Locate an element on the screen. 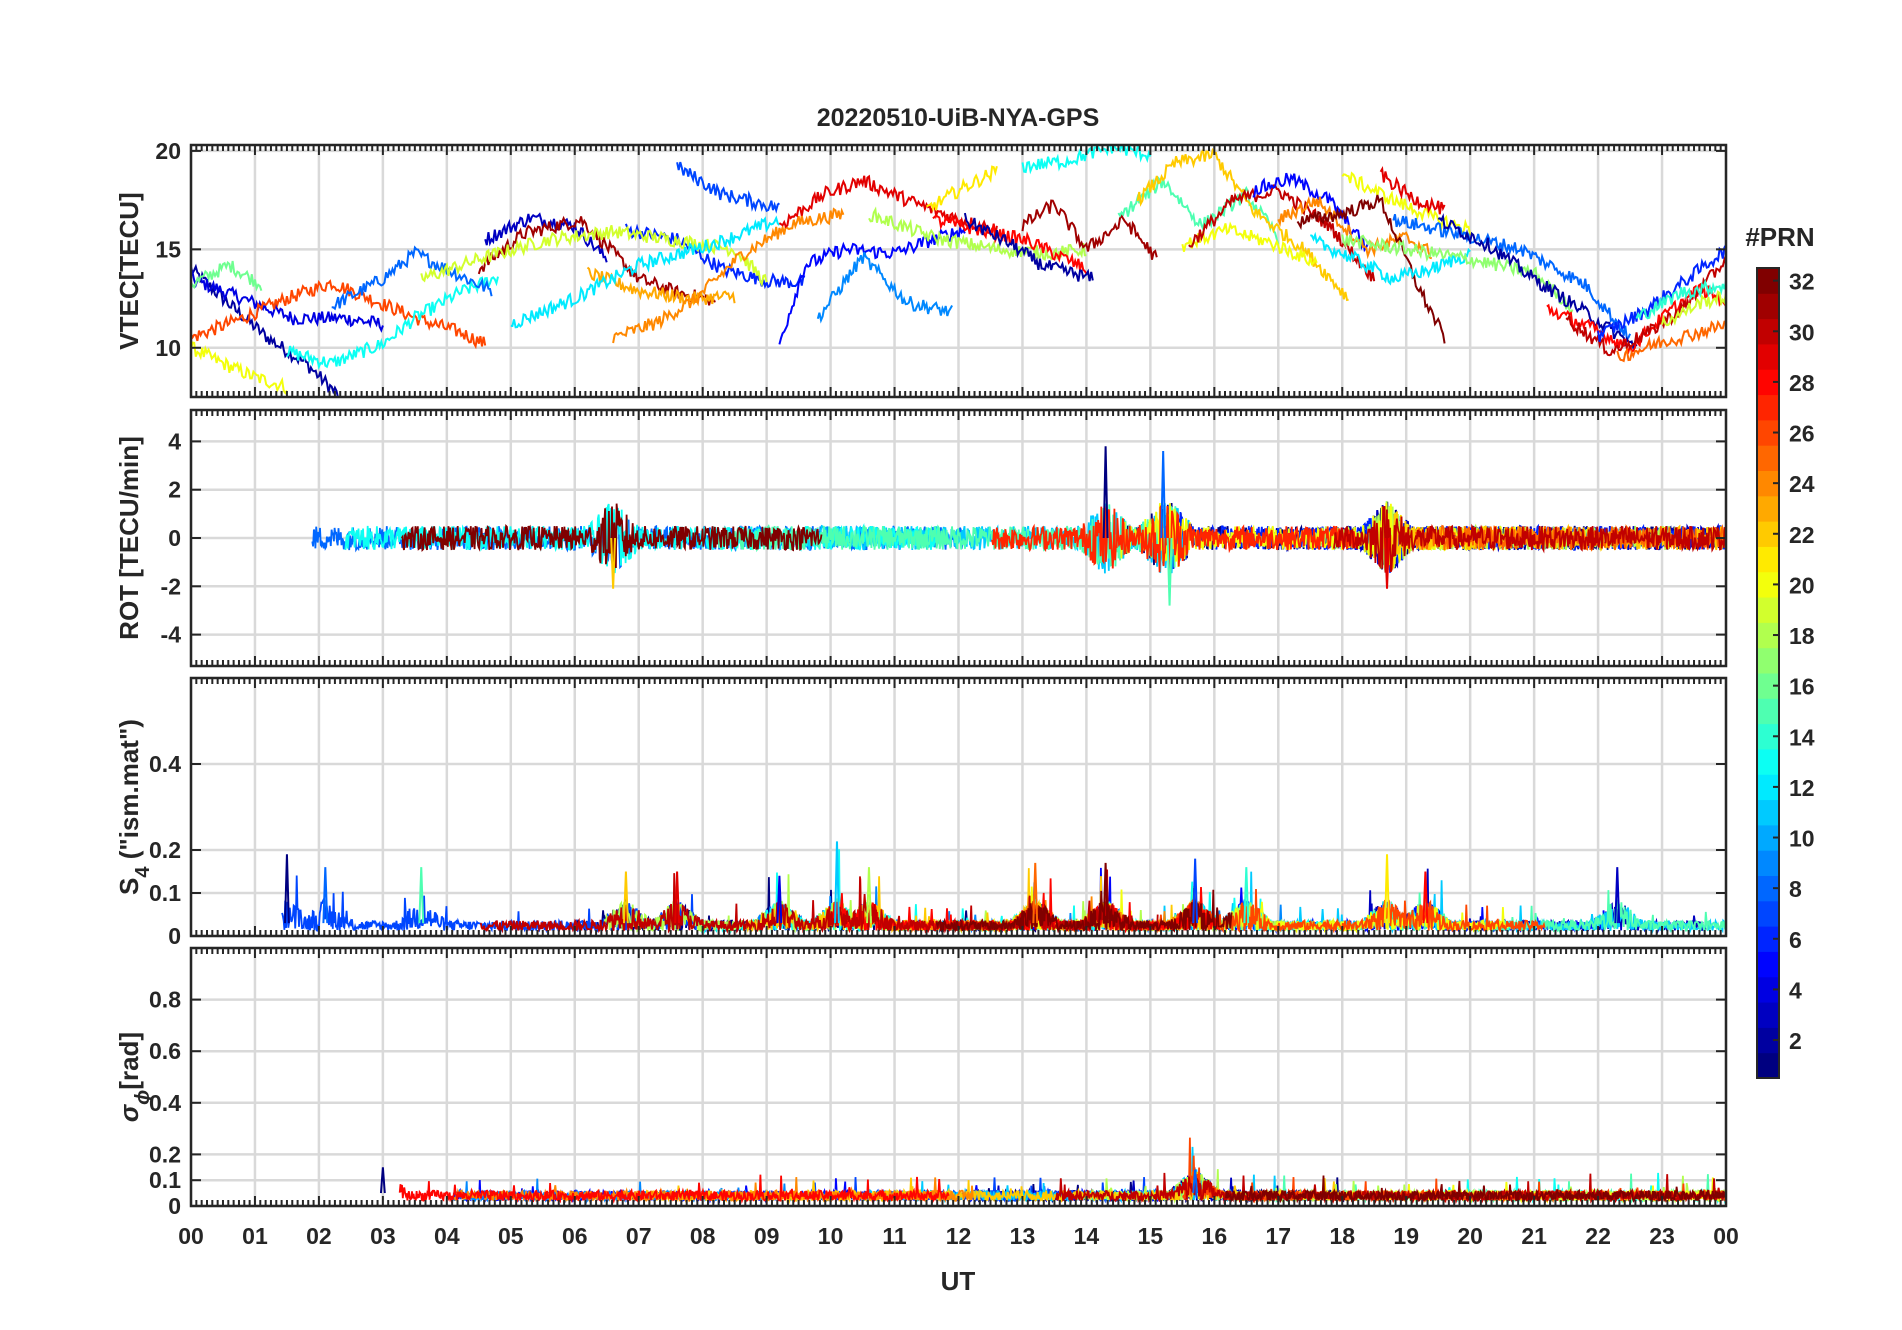 This screenshot has width=1902, height=1330. y-tick-label: 0.1 is located at coordinates (165, 893).